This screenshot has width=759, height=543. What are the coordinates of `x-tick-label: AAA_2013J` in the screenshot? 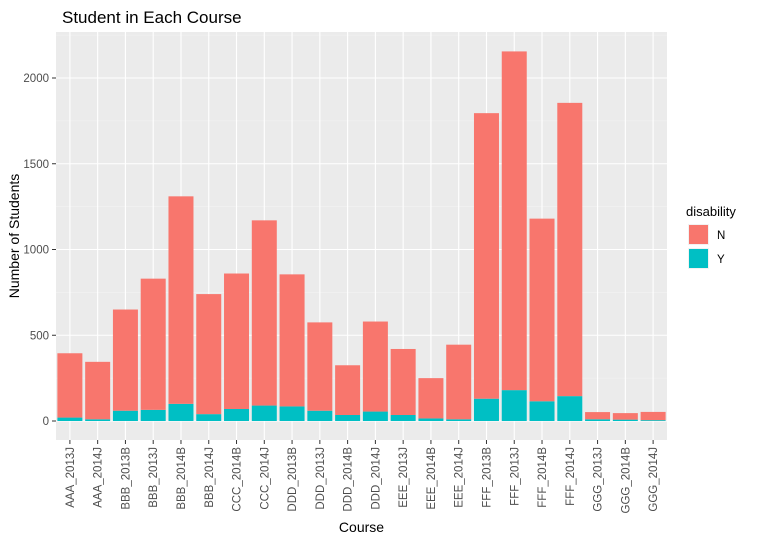 It's located at (71, 477).